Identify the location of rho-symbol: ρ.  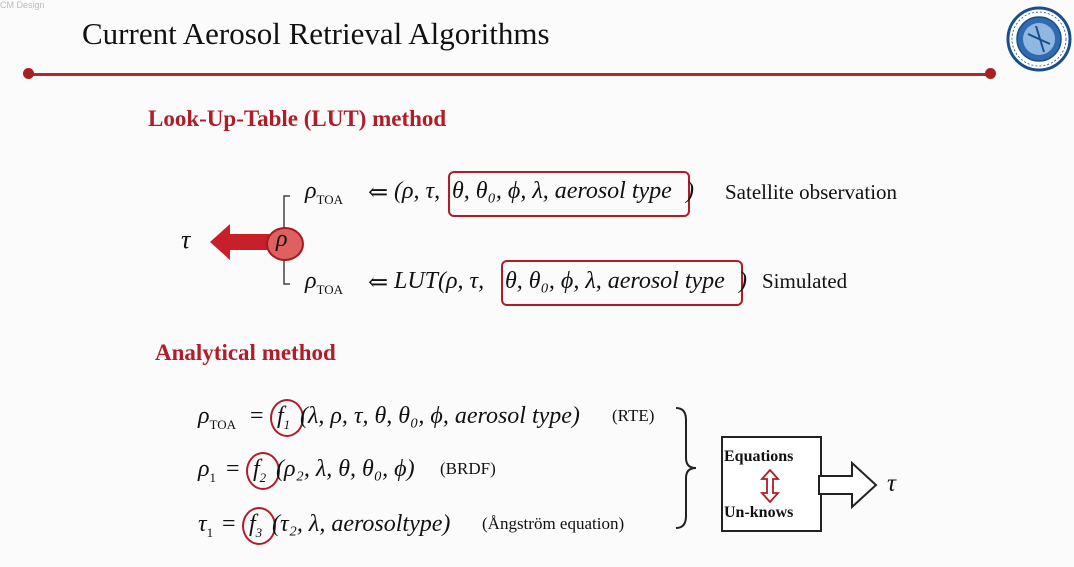
(282, 239).